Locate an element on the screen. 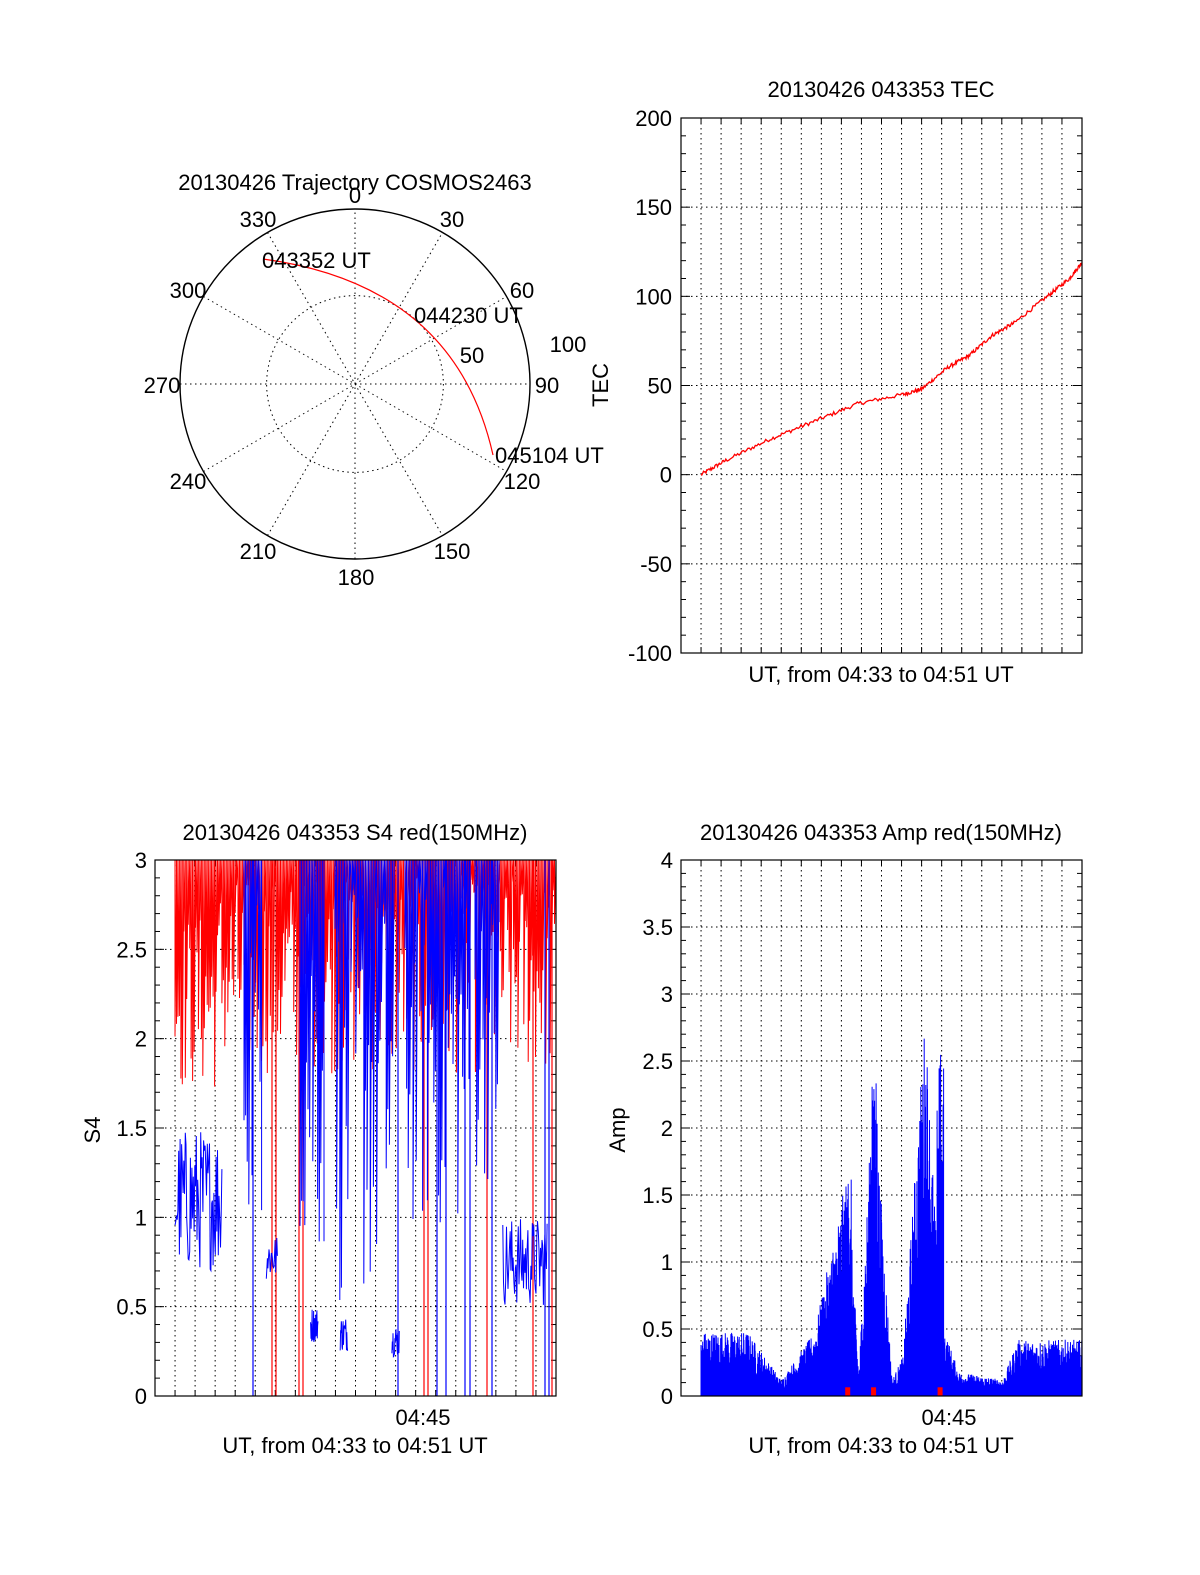 This screenshot has width=1200, height=1575. tec-title: 20130426 043353 TEC is located at coordinates (880, 89).